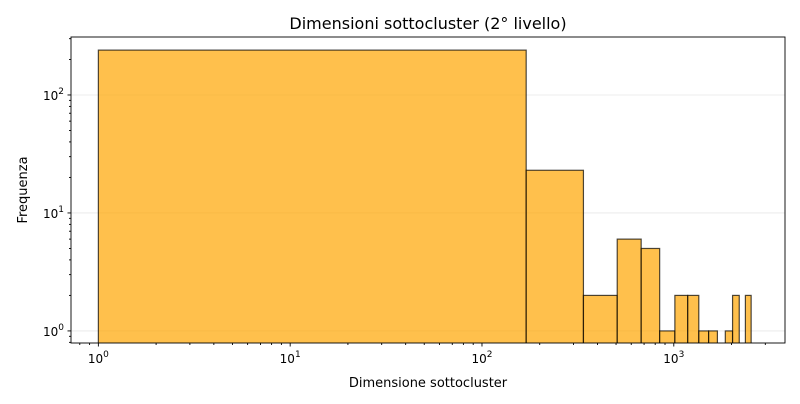 Image resolution: width=800 pixels, height=404 pixels. What do you see at coordinates (23, 189) in the screenshot?
I see `y-axis-label: Frequenza` at bounding box center [23, 189].